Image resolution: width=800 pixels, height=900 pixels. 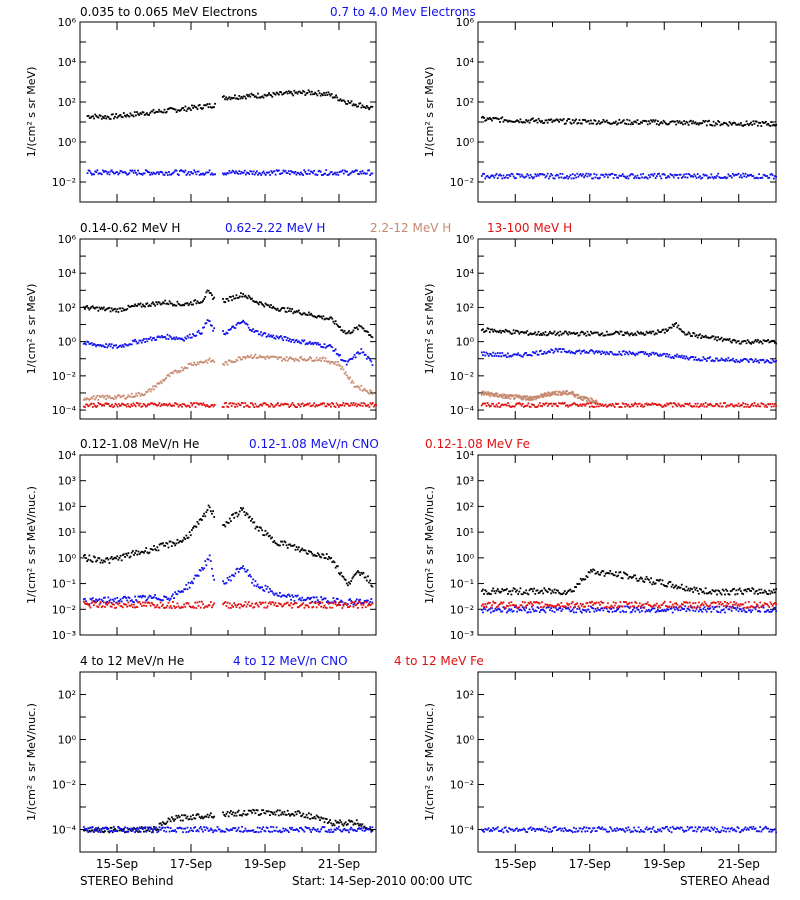 I want to click on data-series, so click(x=628, y=355).